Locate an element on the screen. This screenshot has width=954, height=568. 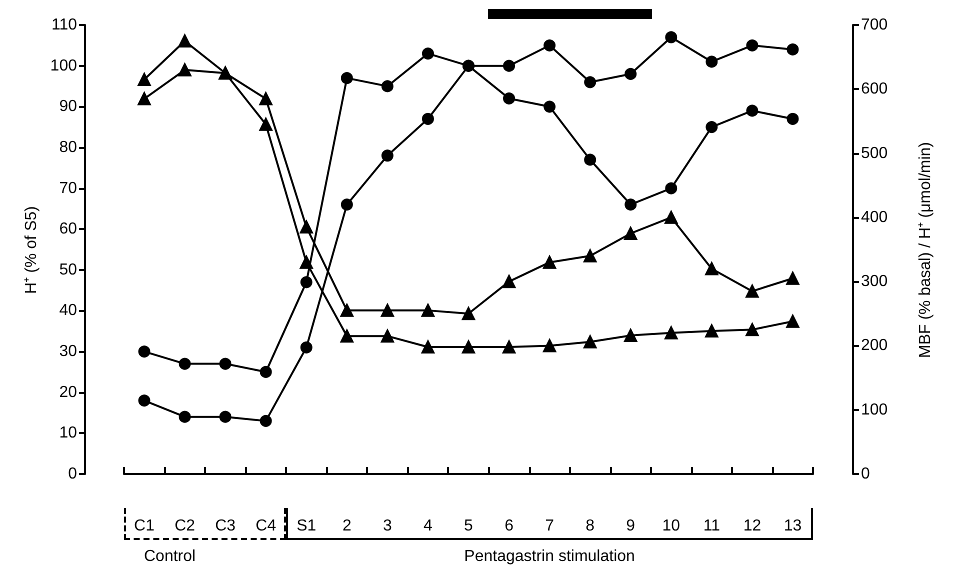
y-tick-label: 40 is located at coordinates (68, 311).